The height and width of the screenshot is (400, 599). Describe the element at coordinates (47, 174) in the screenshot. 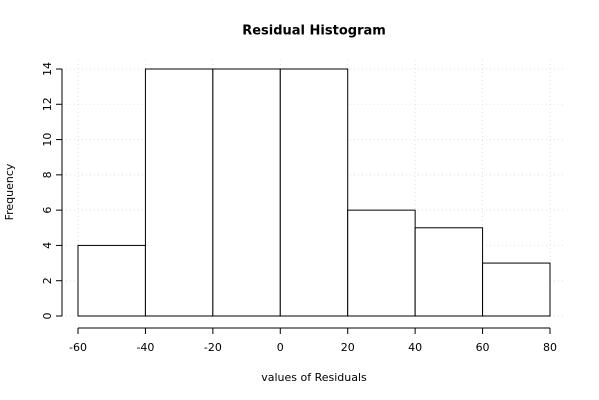

I see `y-tick-label: 8` at that location.